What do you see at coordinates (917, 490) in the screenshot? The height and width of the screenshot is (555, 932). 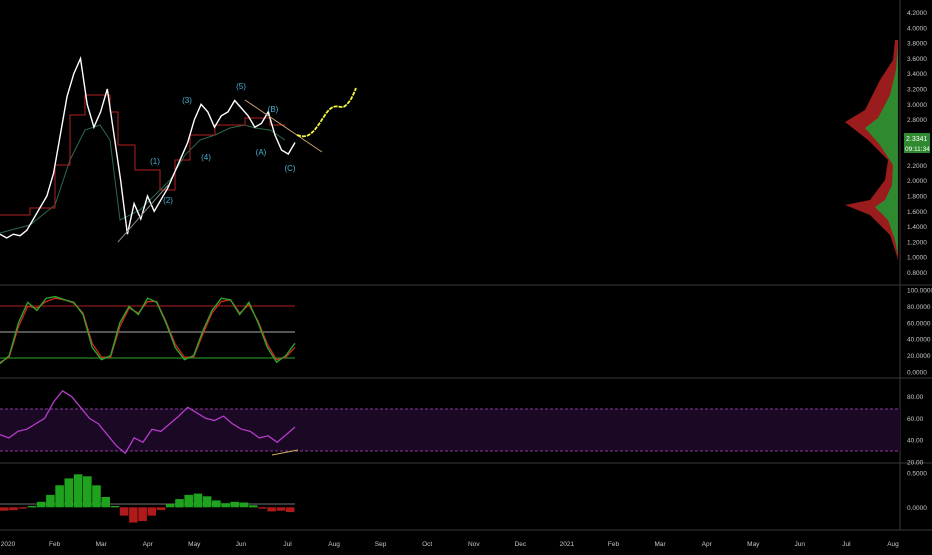 I see `momentum-axis: 0.0000 0.5000` at bounding box center [917, 490].